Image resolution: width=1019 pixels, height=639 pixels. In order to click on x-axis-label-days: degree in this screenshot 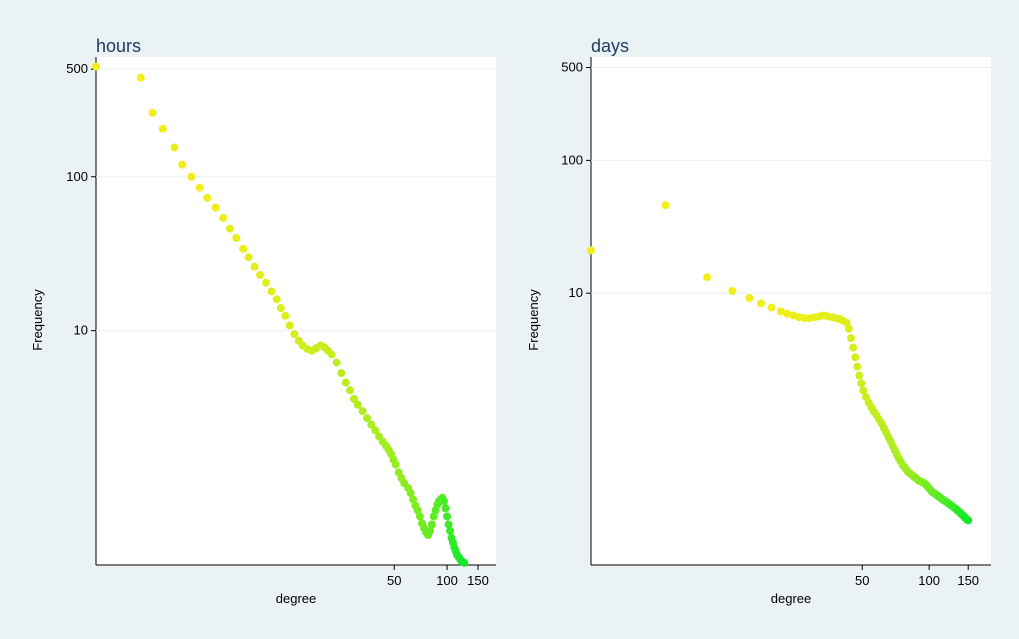, I will do `click(791, 598)`.